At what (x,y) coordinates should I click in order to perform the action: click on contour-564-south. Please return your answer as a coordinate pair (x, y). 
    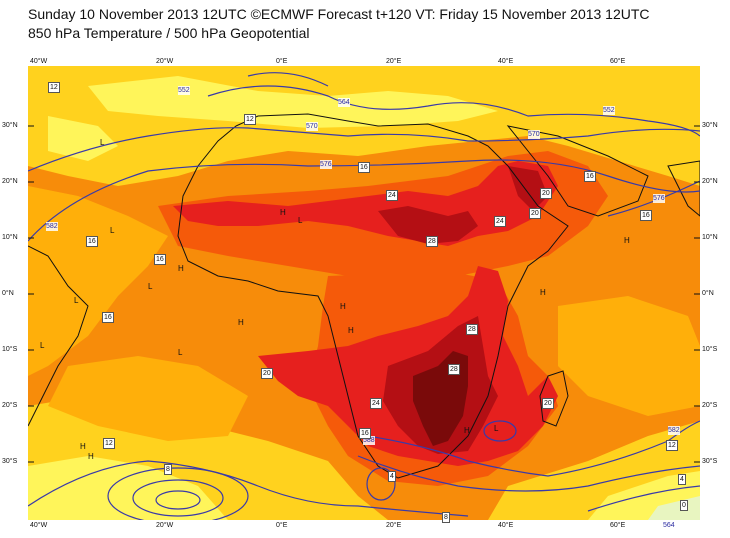
    Looking at the image, I should click on (248, 488).